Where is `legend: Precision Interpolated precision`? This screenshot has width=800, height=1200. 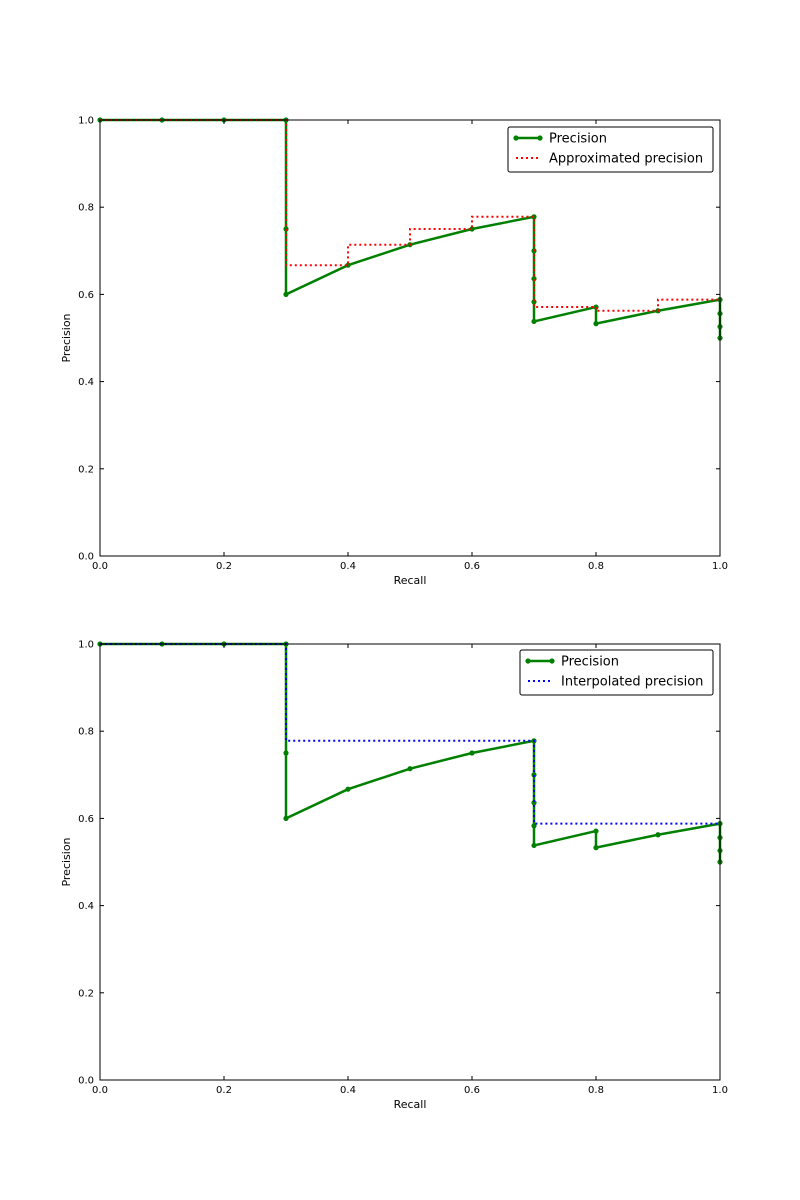 legend: Precision Interpolated precision is located at coordinates (616, 672).